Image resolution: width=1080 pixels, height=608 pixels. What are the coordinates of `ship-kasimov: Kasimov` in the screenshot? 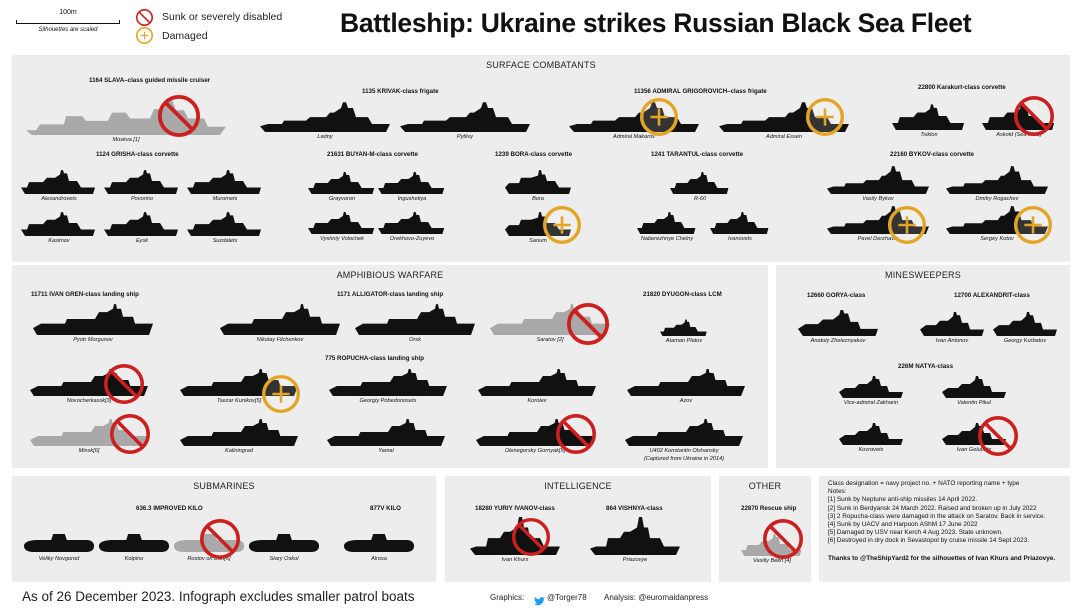 It's located at (59, 227).